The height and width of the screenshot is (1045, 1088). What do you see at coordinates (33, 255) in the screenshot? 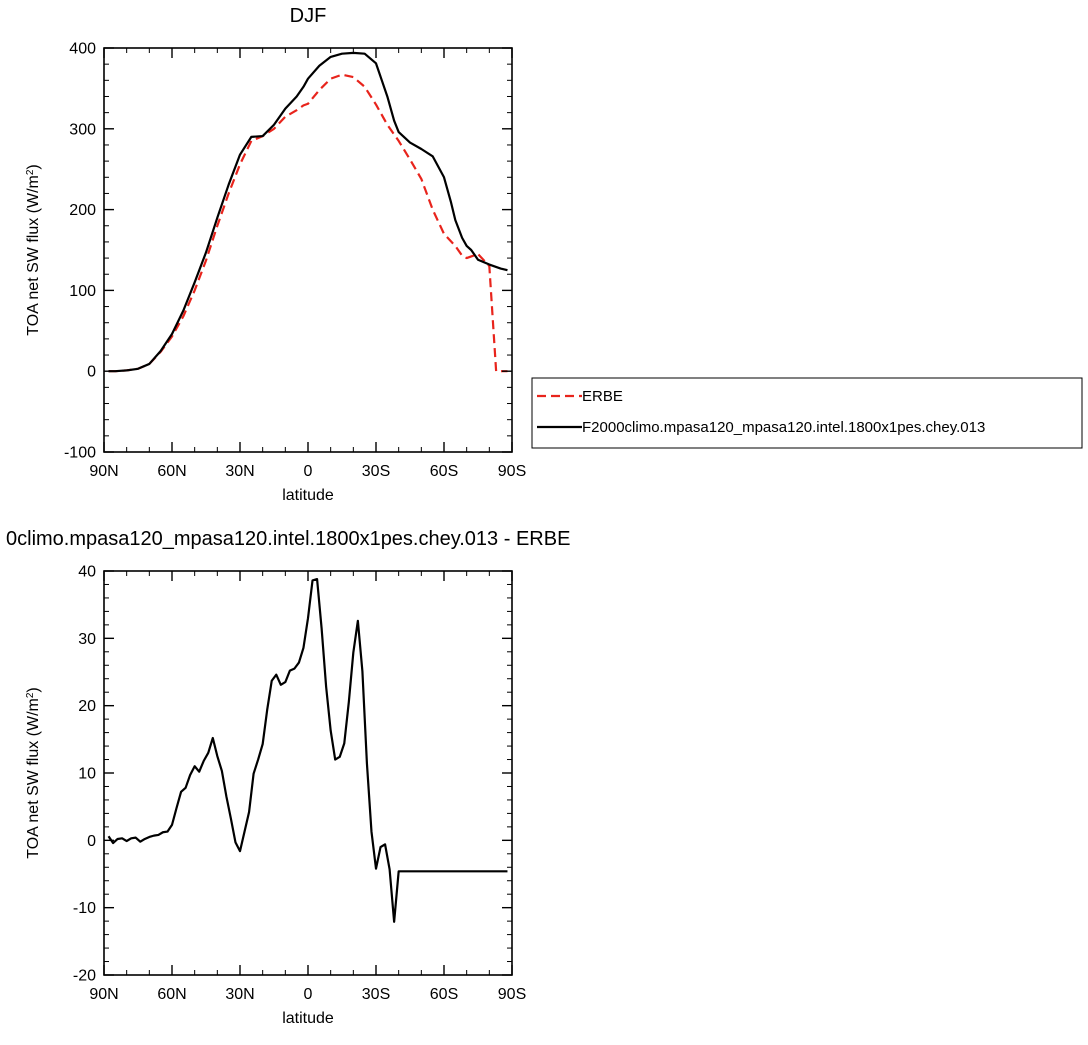
I see `top-ylabel-main: TOA net SW flux (W/m` at bounding box center [33, 255].